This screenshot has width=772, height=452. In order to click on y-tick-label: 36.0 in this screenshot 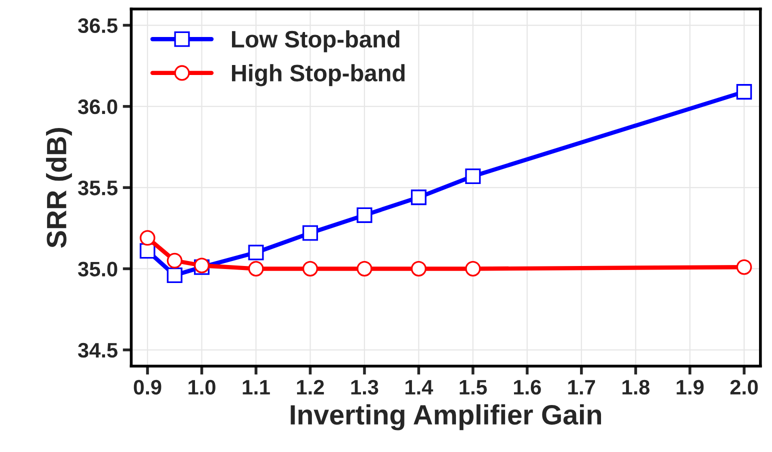, I will do `click(98, 106)`.